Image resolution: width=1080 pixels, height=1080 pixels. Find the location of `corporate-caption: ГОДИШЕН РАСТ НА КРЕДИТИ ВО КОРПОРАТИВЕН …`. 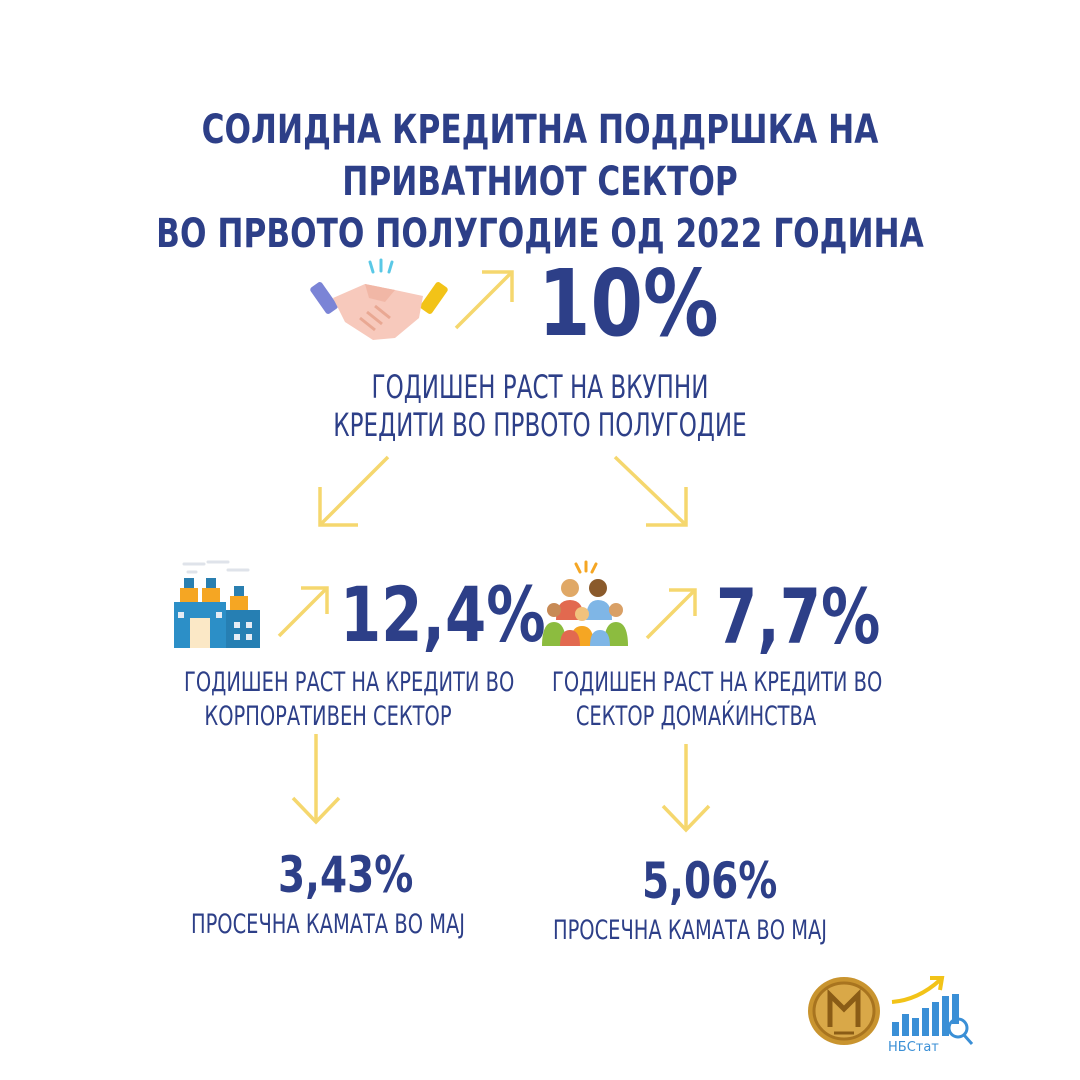

corporate-caption: ГОДИШЕН РАСТ НА КРЕДИТИ ВО КОРПОРАТИВЕН … is located at coordinates (349, 700).